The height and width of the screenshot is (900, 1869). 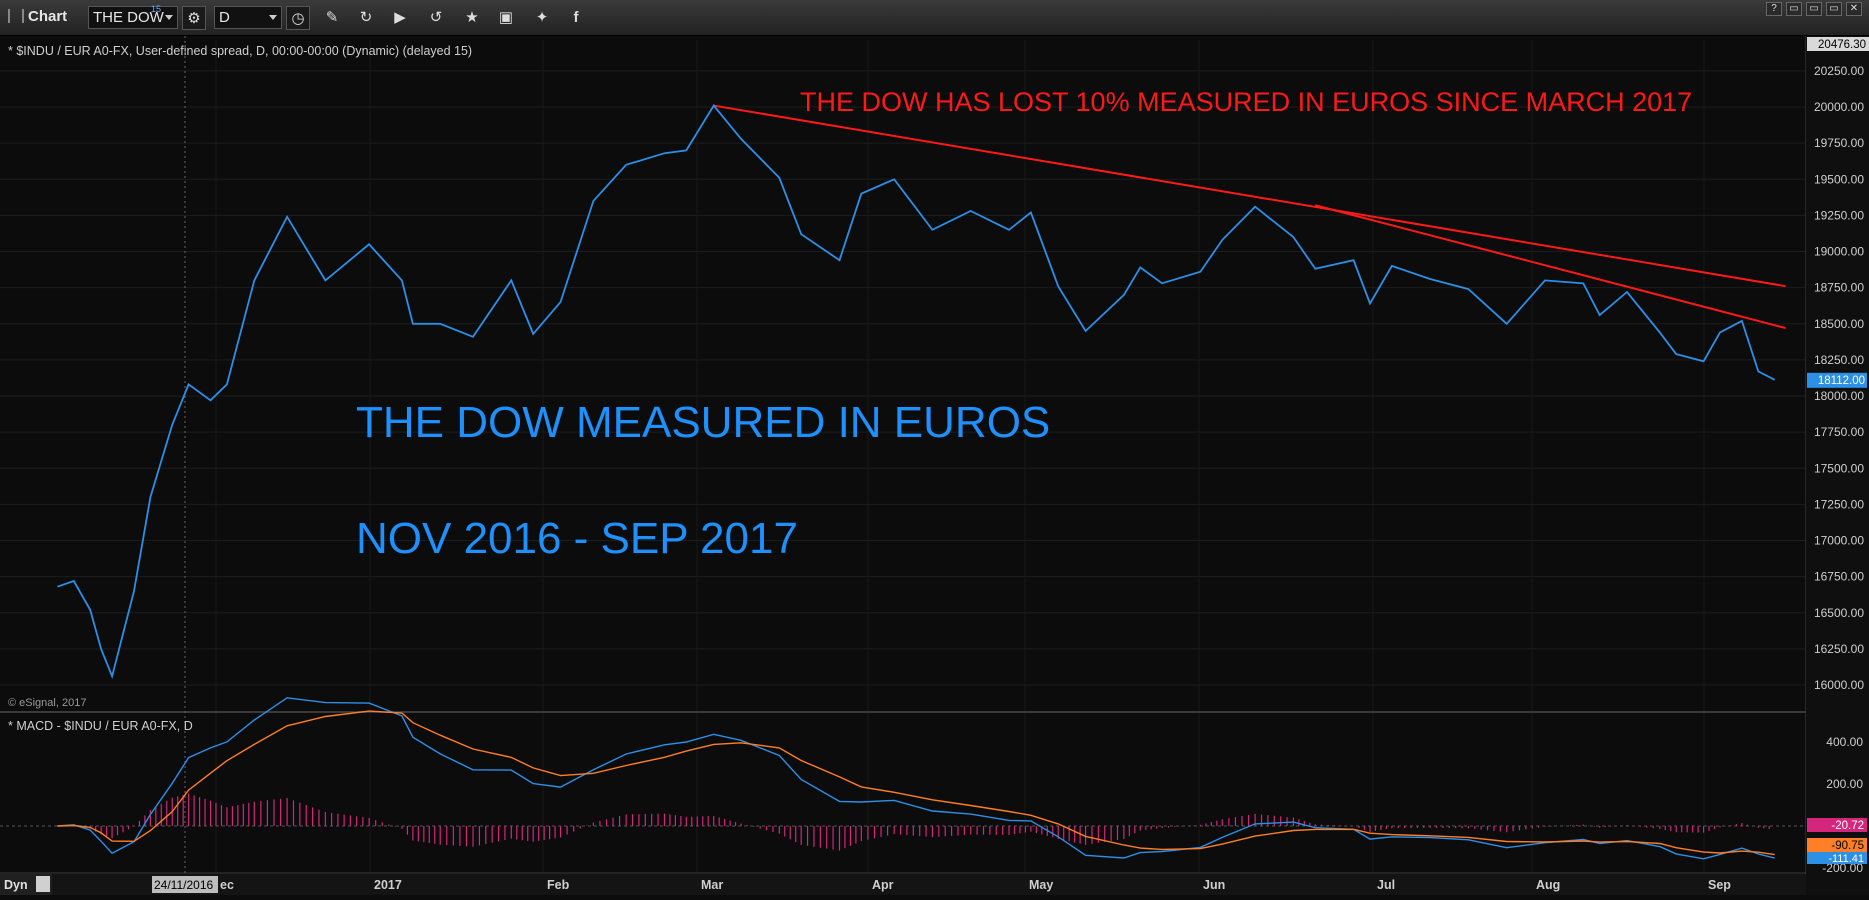 I want to click on macd-value-badge, so click(x=1837, y=825).